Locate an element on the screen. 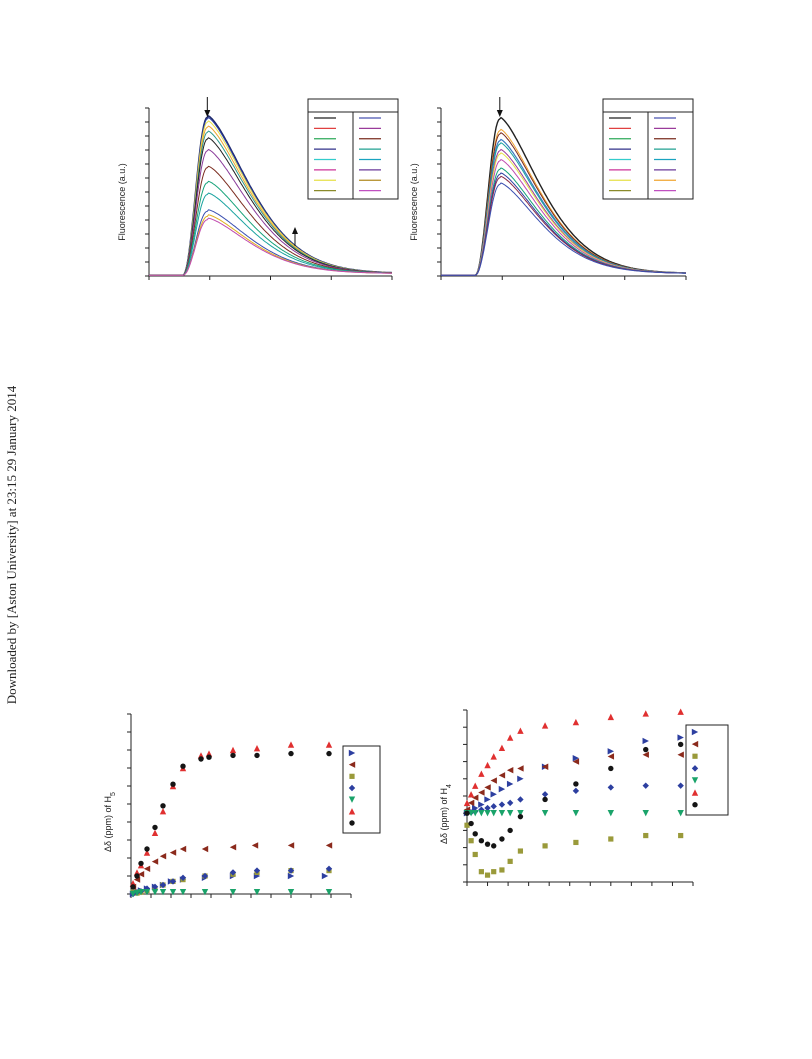 Image resolution: width=812 pixels, height=1059 pixels. up-arrow-head is located at coordinates (295, 230).